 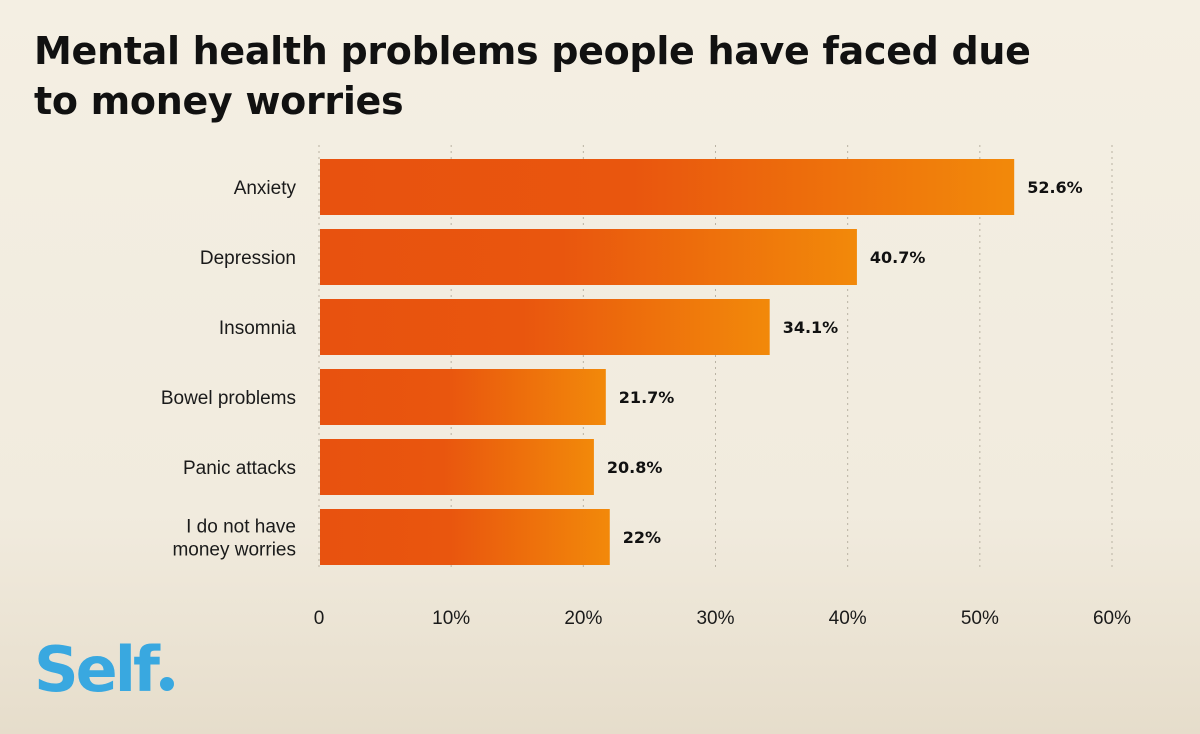 What do you see at coordinates (811, 327) in the screenshot?
I see `value-label: 34.1%` at bounding box center [811, 327].